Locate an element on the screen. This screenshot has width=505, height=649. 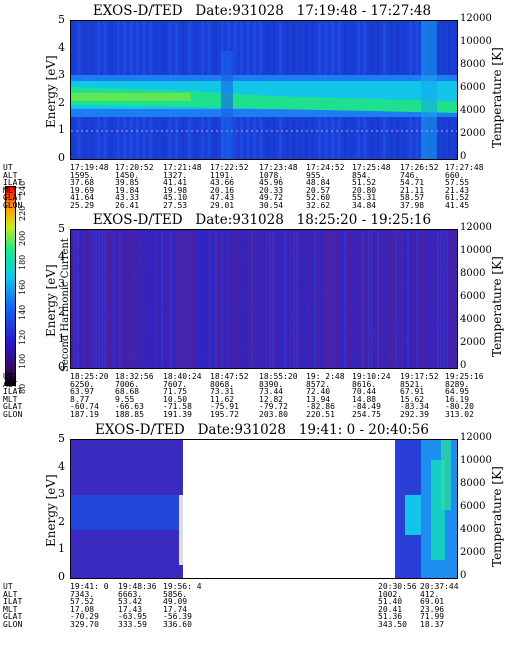
orbit-value: 15.62 is located at coordinates (412, 399).